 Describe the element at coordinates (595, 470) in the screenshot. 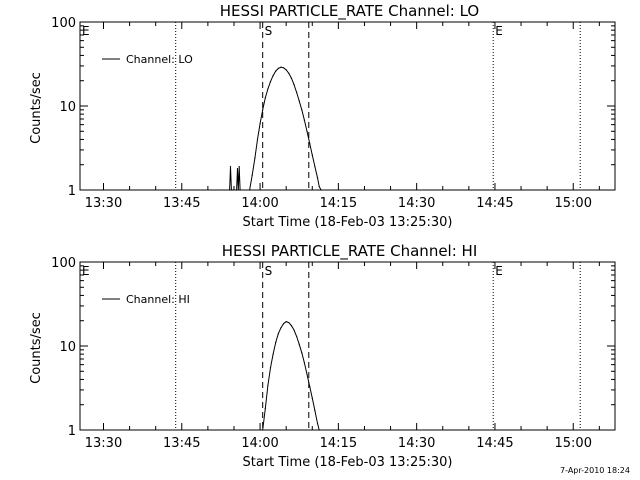

I see `timestamp-label: 7-Apr-2010 18:24` at that location.